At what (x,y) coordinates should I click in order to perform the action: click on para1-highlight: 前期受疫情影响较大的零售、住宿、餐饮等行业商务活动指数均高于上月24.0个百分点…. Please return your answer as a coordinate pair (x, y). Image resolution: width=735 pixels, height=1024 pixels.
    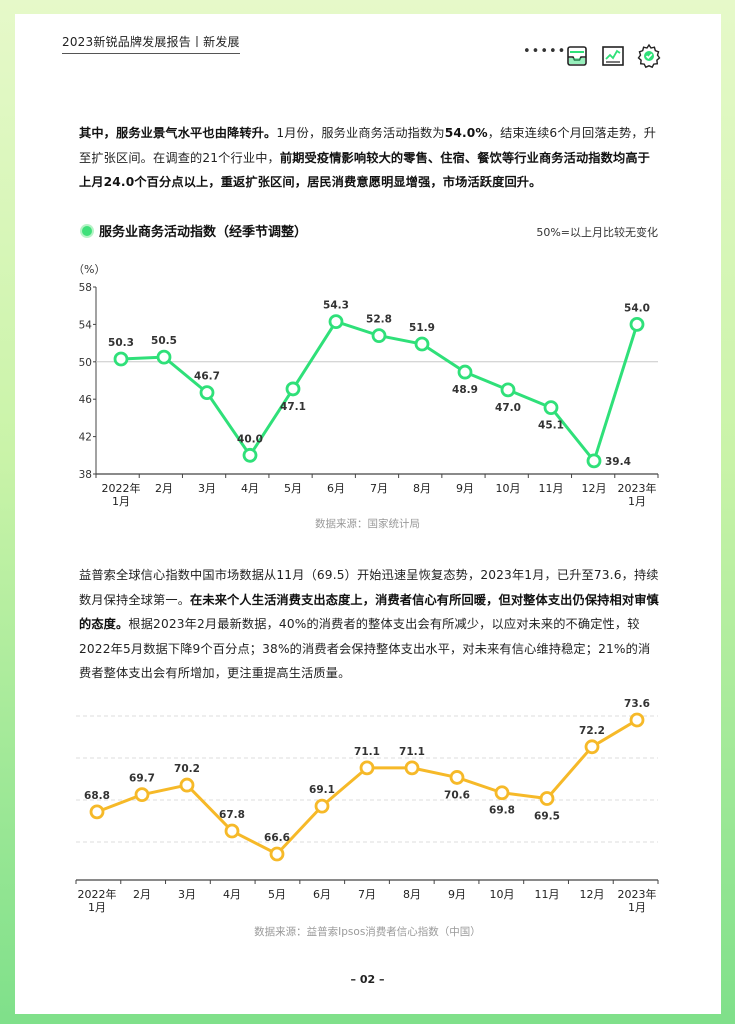
    Looking at the image, I should click on (364, 170).